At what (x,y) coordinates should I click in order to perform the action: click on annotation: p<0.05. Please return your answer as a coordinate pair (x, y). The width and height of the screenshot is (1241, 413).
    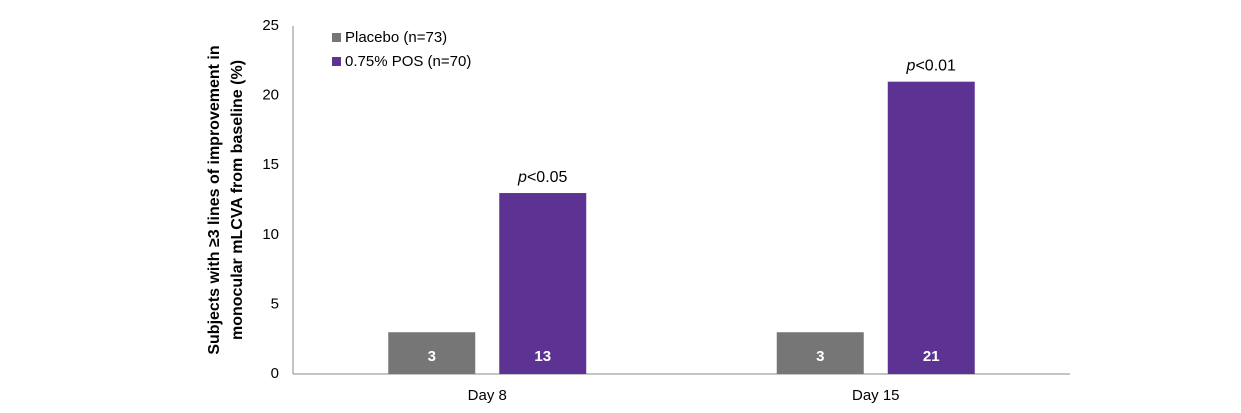
    Looking at the image, I should click on (542, 177).